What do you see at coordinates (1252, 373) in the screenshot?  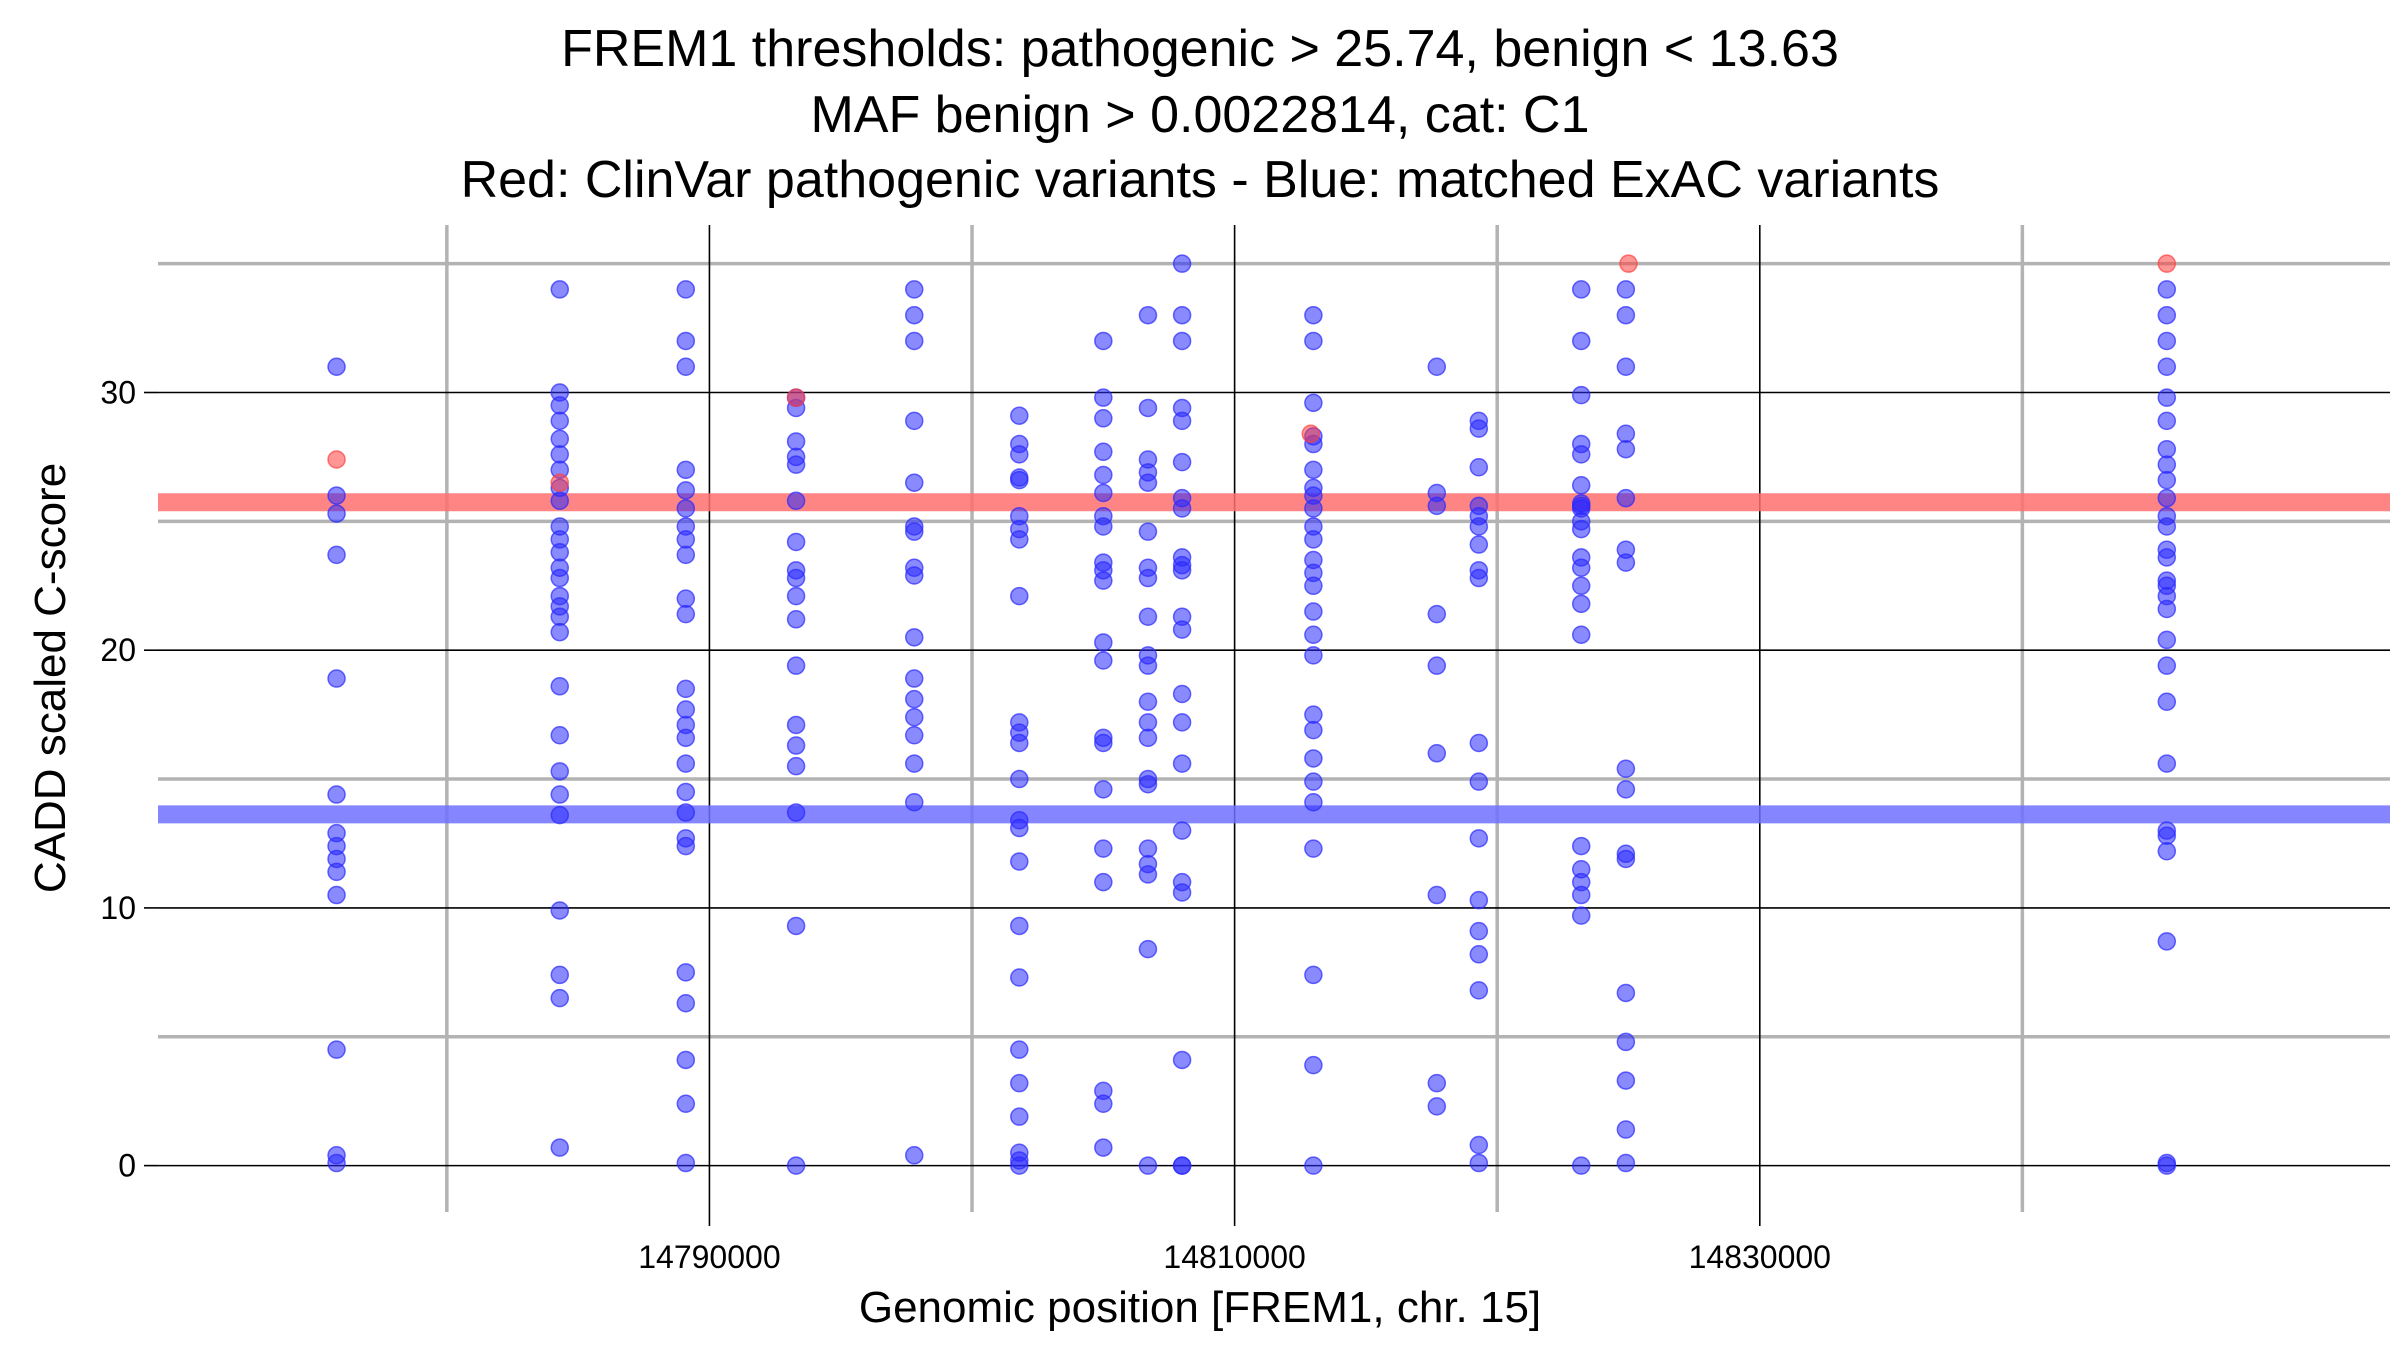 I see `clinvar-series` at bounding box center [1252, 373].